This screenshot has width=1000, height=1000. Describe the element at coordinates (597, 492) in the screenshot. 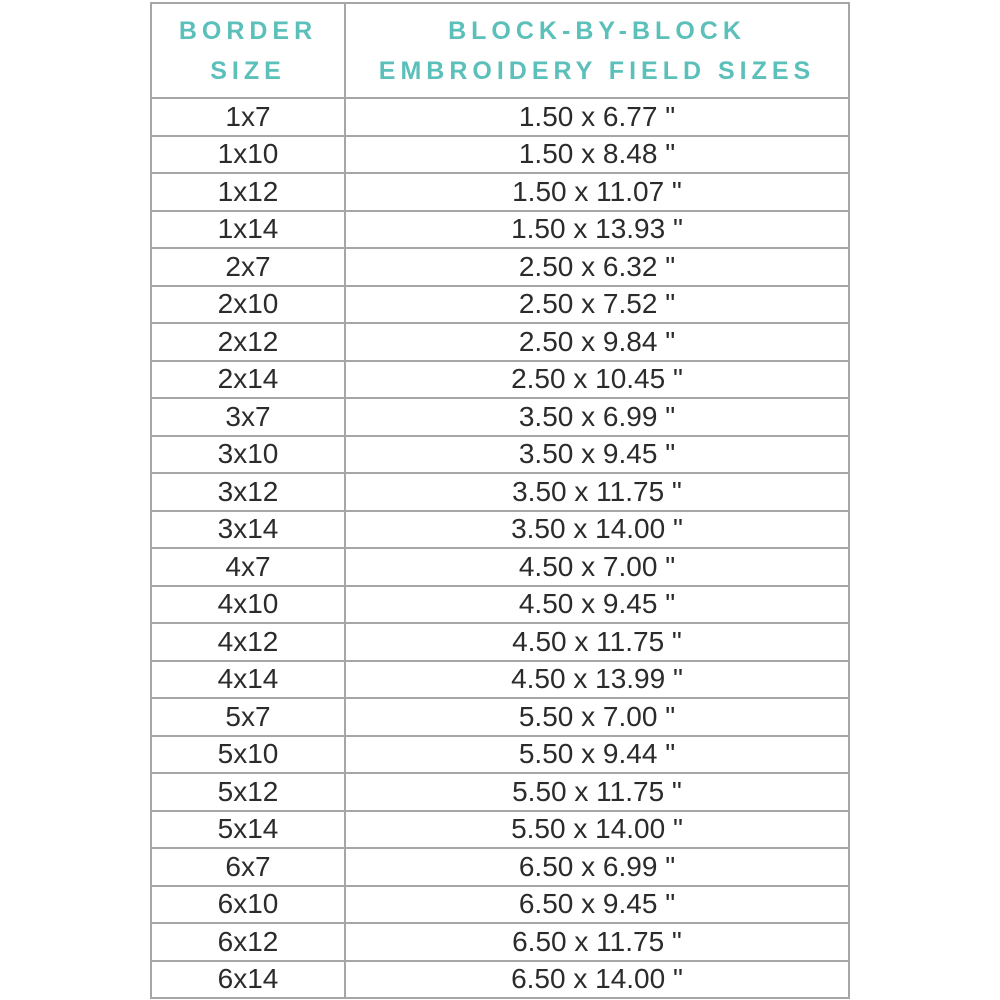

I see `field-size-cell: 3.50 x 11.75 "` at that location.